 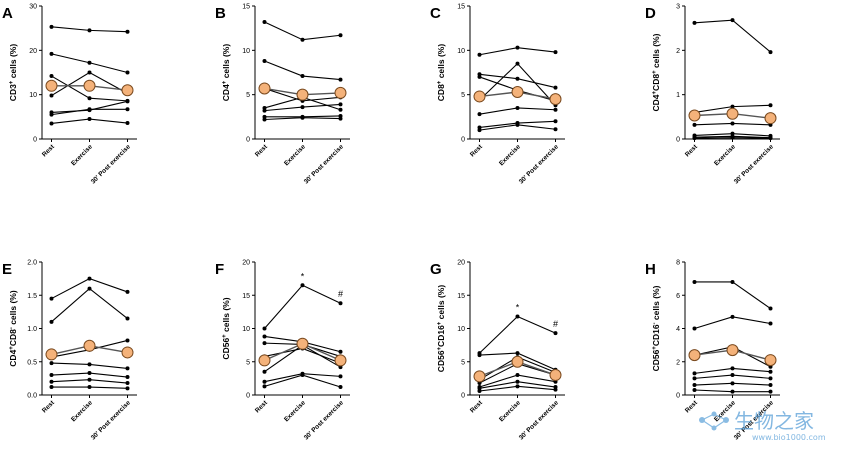 What do you see at coordinates (340, 294) in the screenshot?
I see `significance-mark: #` at bounding box center [340, 294].